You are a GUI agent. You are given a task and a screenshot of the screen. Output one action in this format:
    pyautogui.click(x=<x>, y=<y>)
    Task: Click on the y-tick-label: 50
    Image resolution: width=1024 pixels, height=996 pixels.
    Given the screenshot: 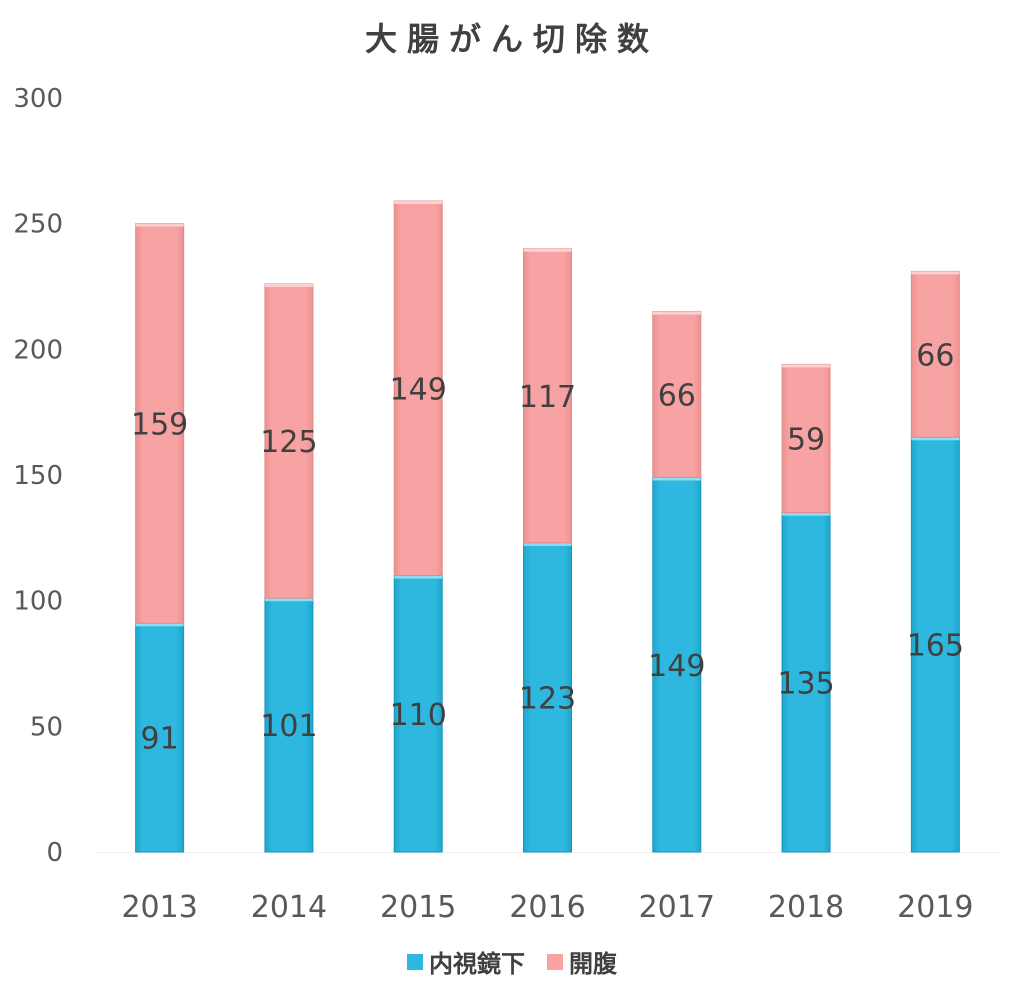 What is the action you would take?
    pyautogui.click(x=46, y=727)
    